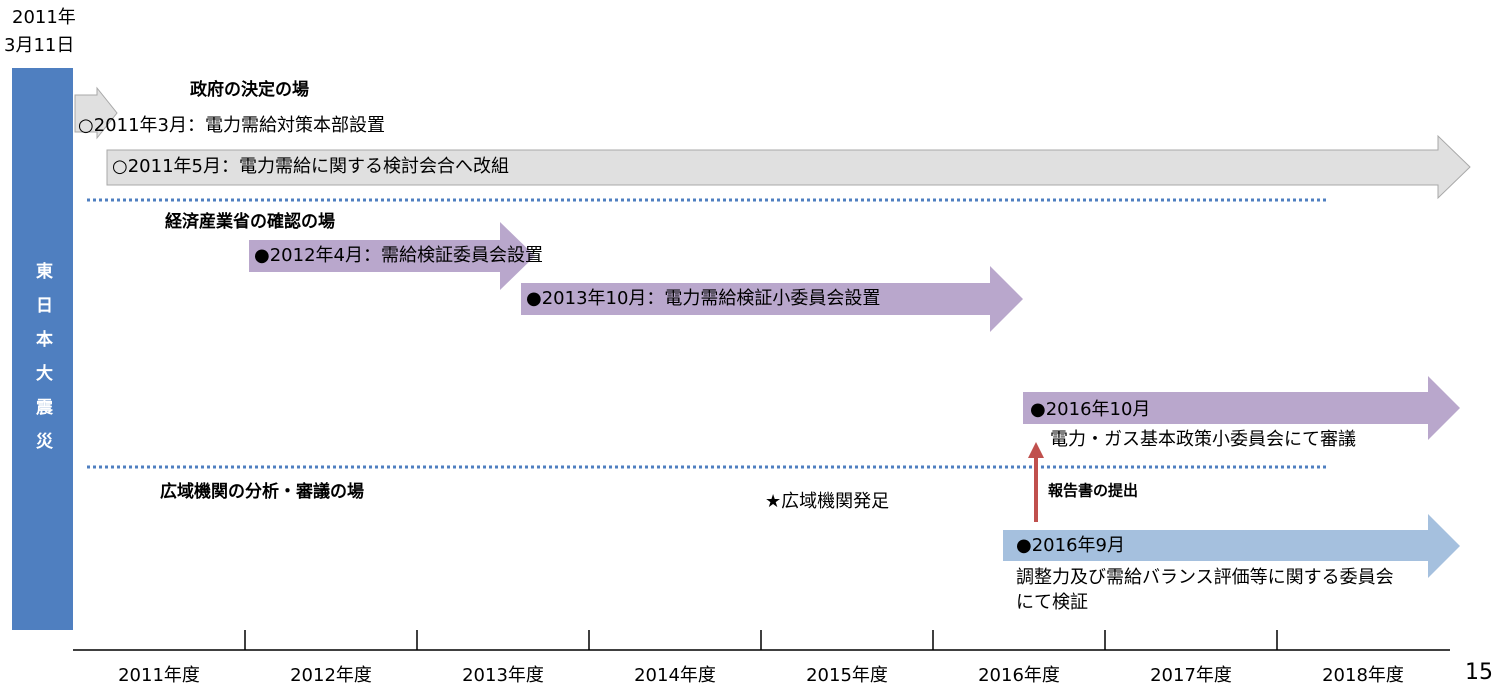  Describe the element at coordinates (675, 675) in the screenshot. I see `year-label: 2014年度` at that location.